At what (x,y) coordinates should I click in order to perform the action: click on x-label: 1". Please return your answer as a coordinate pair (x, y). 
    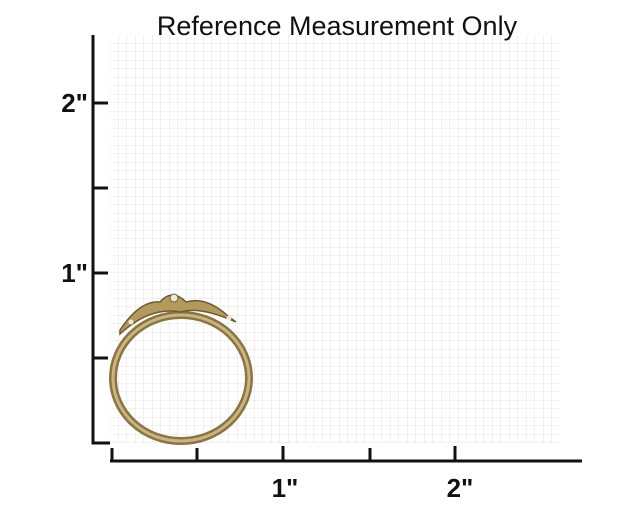
    Looking at the image, I should click on (285, 488).